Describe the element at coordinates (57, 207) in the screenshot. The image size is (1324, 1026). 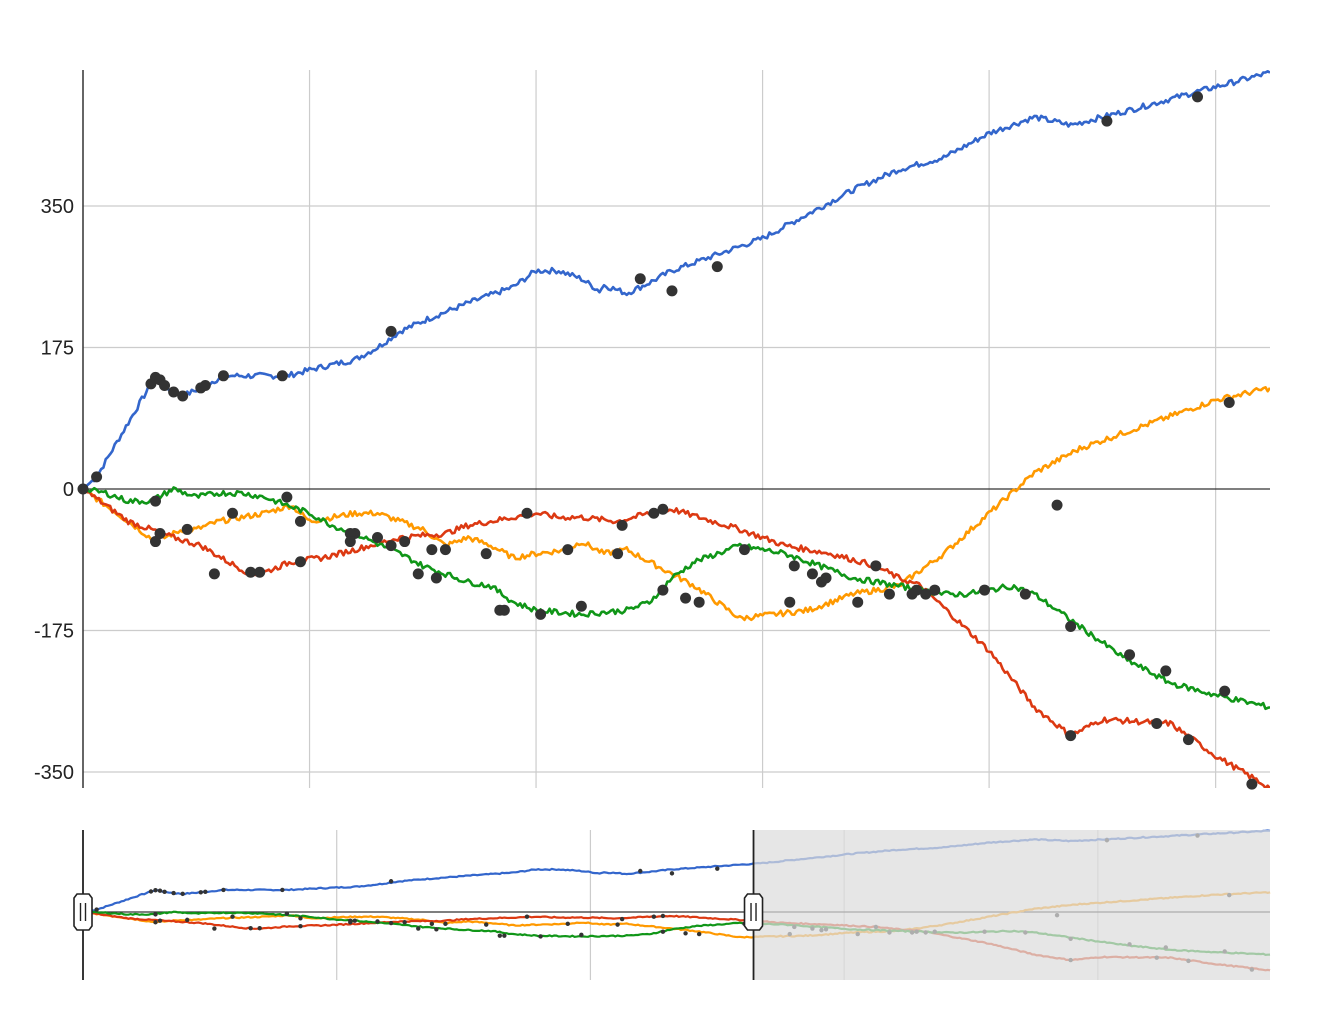
I see `y-tick-label: 350` at that location.